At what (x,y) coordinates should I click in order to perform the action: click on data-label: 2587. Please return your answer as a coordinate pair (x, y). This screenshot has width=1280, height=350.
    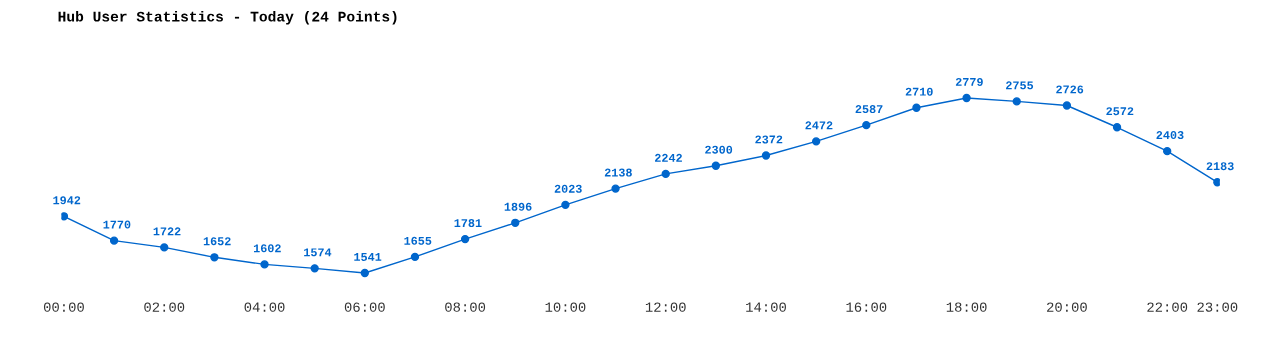
    Looking at the image, I should click on (869, 109).